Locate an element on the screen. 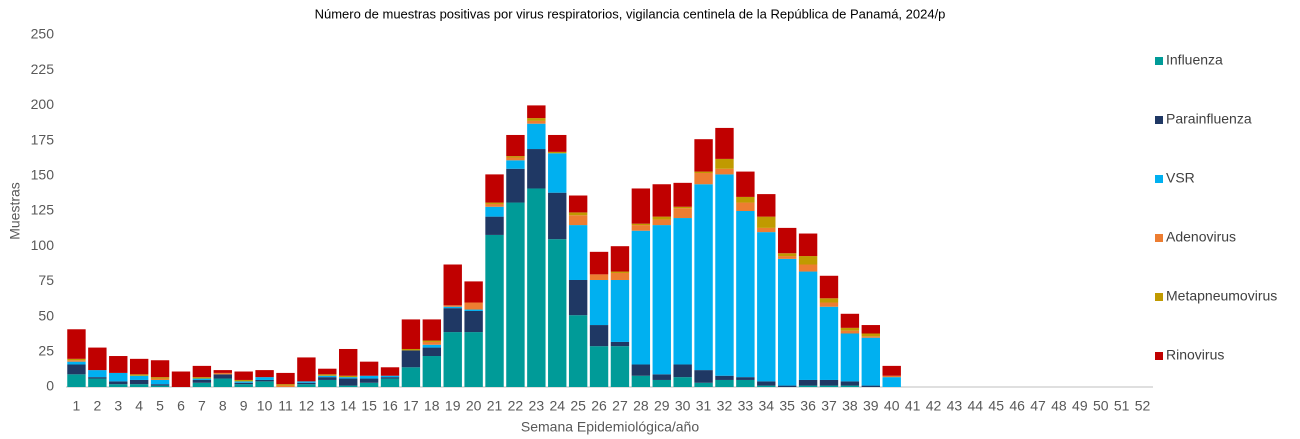 This screenshot has height=439, width=1300. x-tick-label: 22 is located at coordinates (516, 406).